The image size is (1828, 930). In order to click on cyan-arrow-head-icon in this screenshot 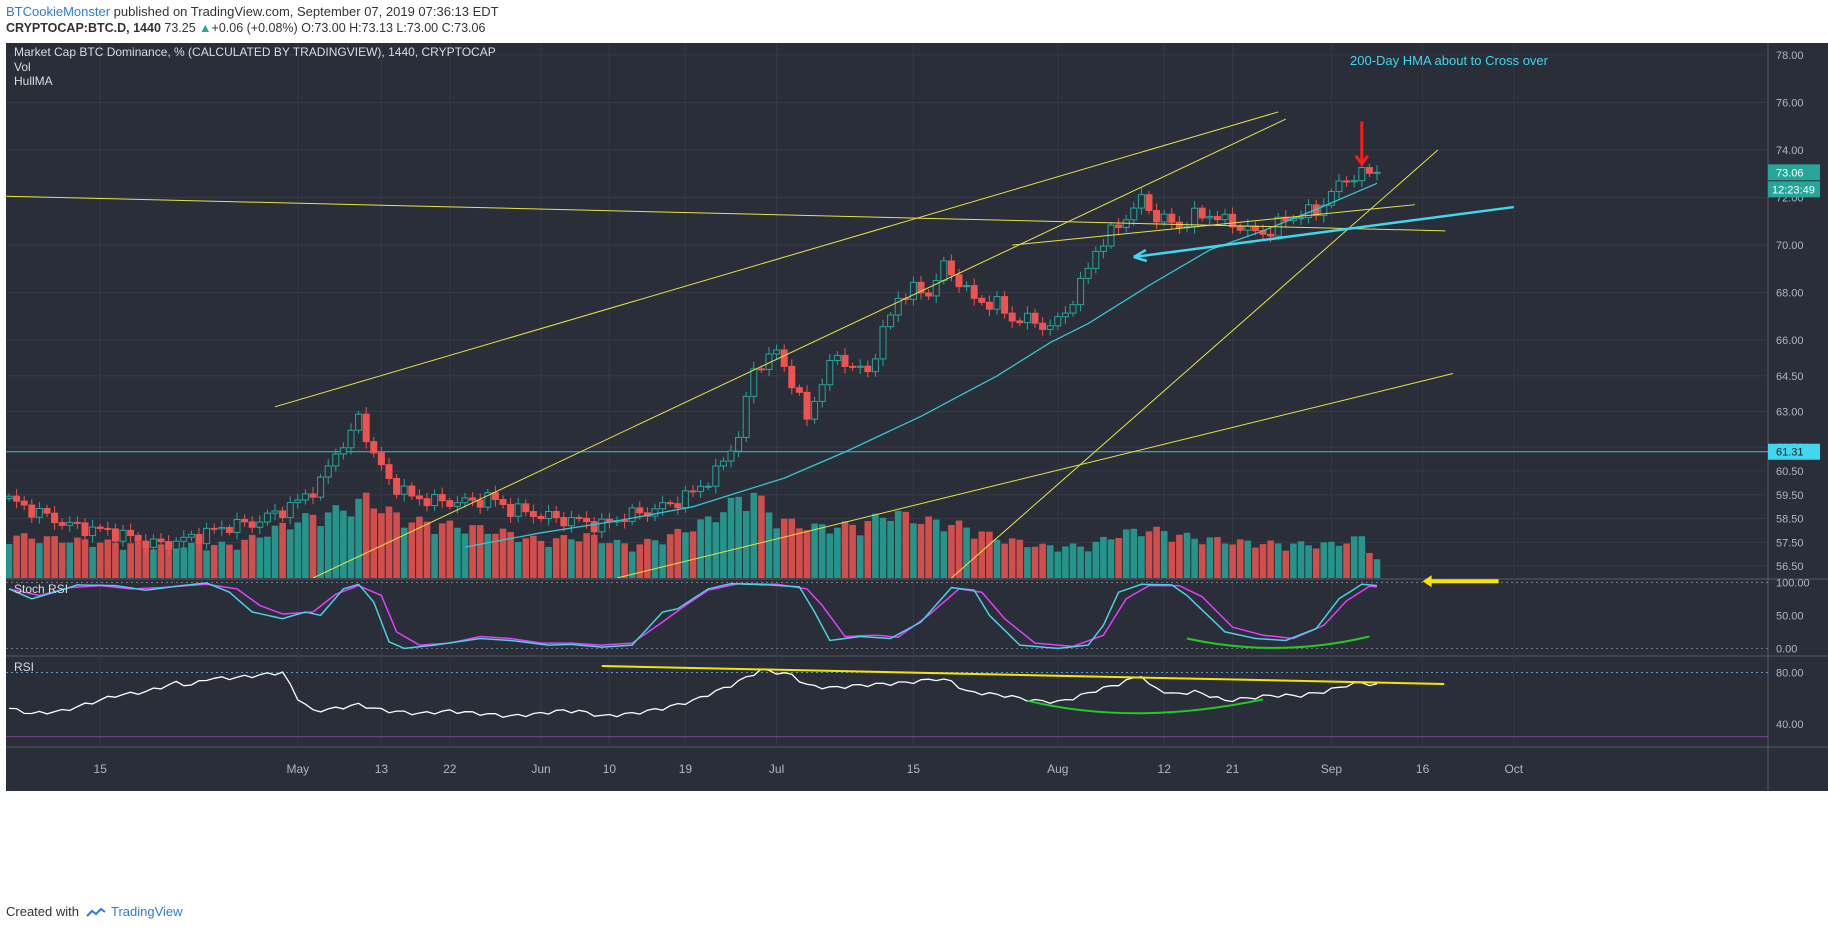, I will do `click(1140, 255)`.